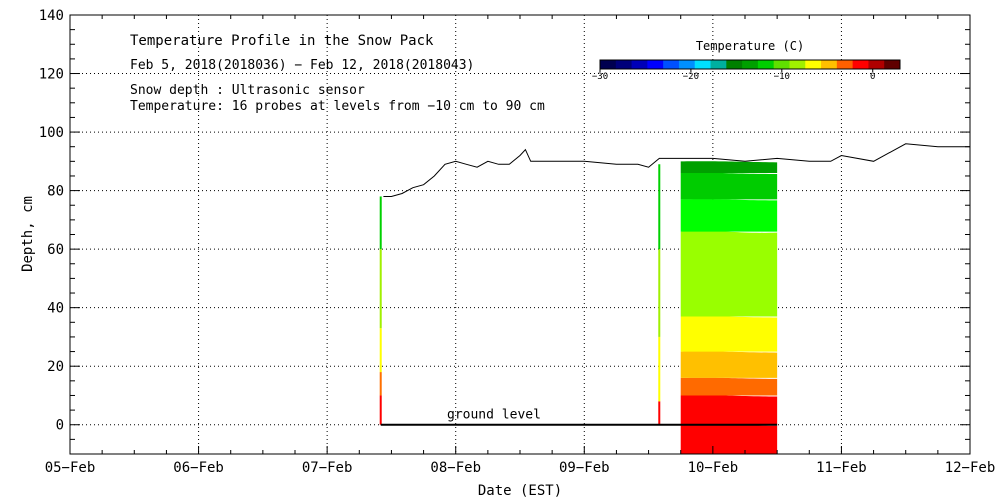  What do you see at coordinates (691, 77) in the screenshot?
I see `colorbar-tick-label: −20` at bounding box center [691, 77].